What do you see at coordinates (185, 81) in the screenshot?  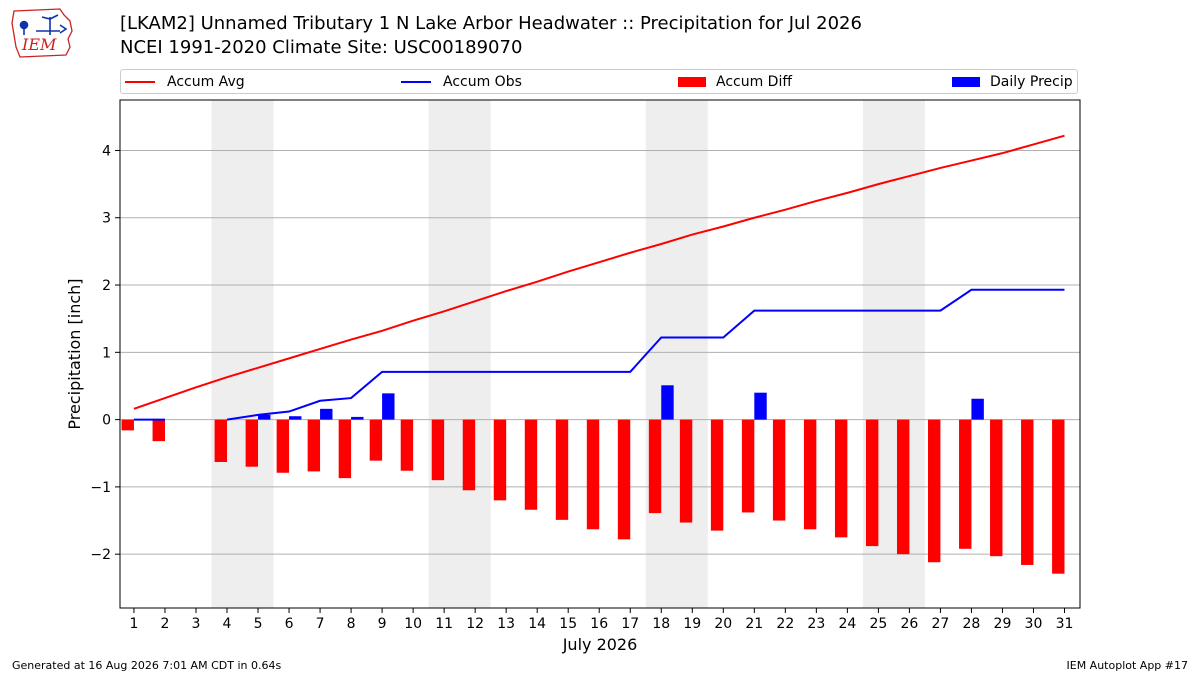 I see `legend-item-accum-avg: Accum Avg` at bounding box center [185, 81].